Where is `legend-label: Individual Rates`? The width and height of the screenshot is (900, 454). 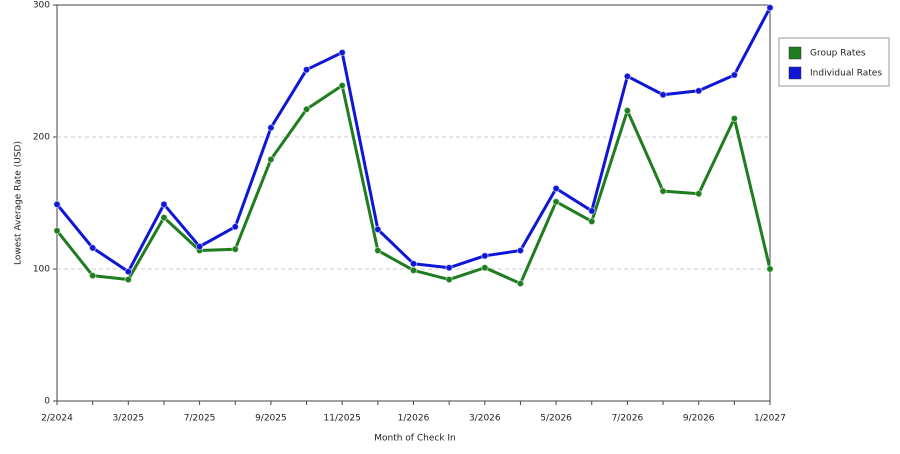
legend-label: Individual Rates is located at coordinates (846, 74).